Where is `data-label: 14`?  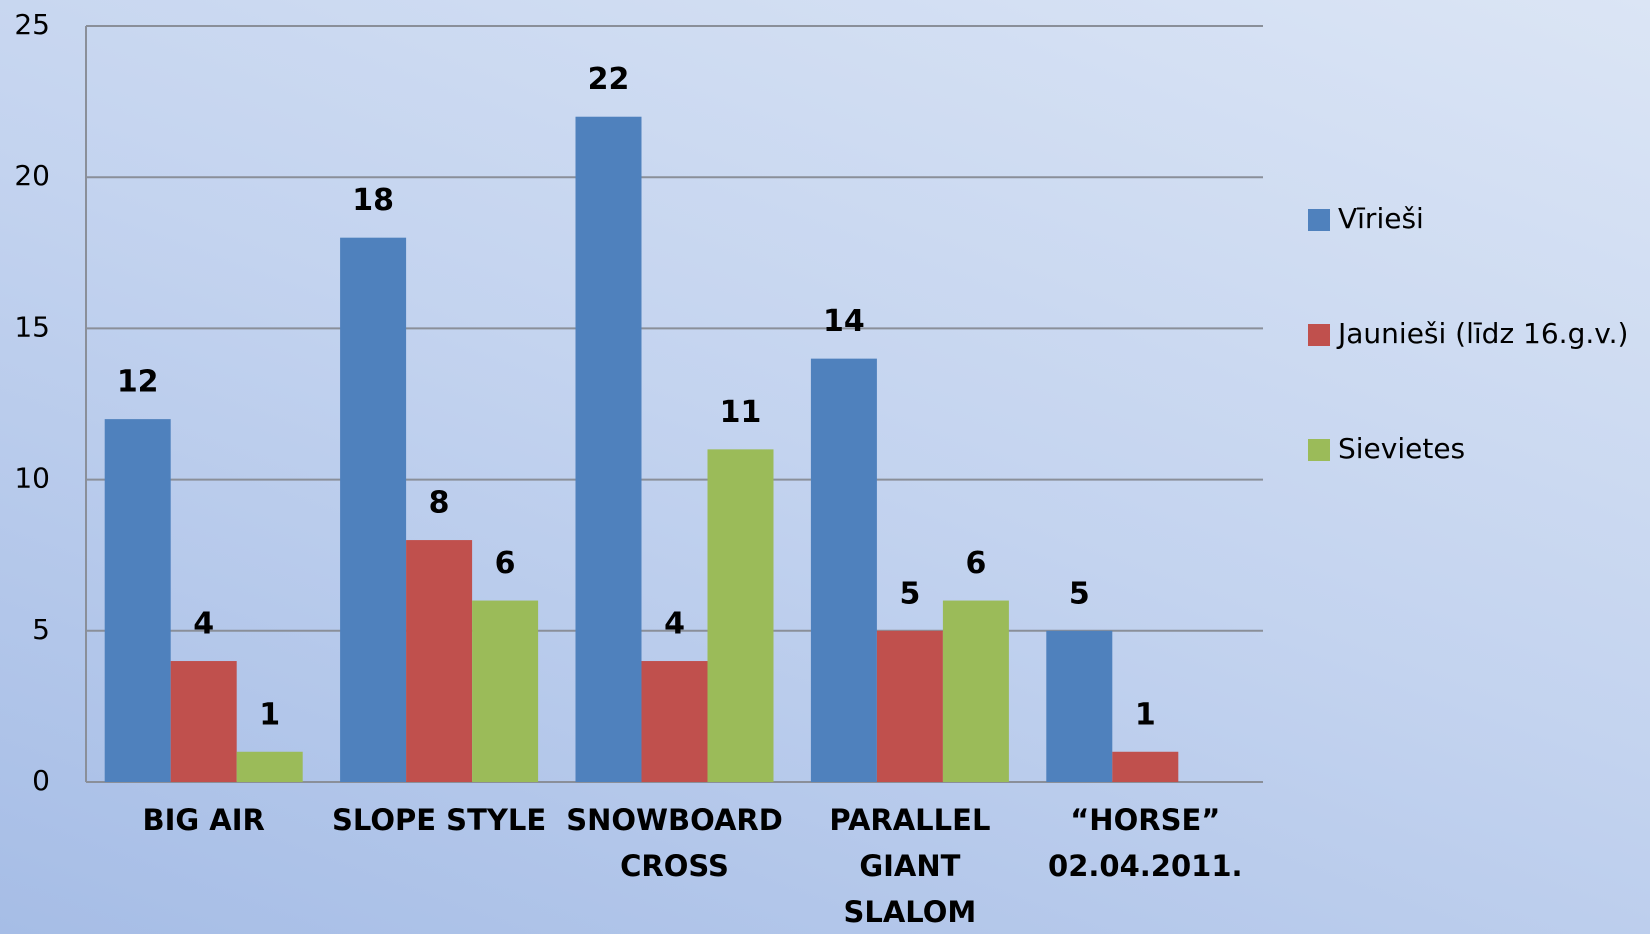
data-label: 14 is located at coordinates (844, 321).